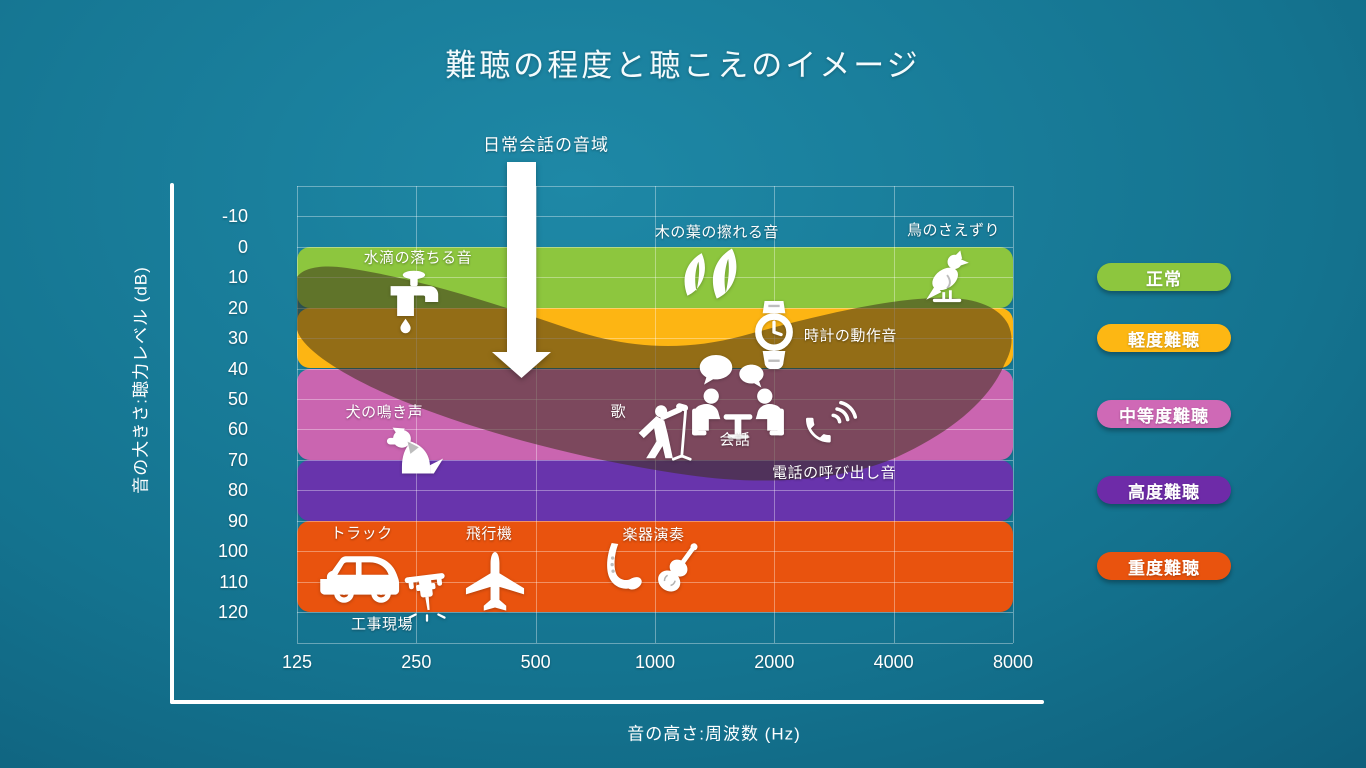 The height and width of the screenshot is (768, 1366). Describe the element at coordinates (774, 662) in the screenshot. I see `x-tick-label: 2000` at that location.